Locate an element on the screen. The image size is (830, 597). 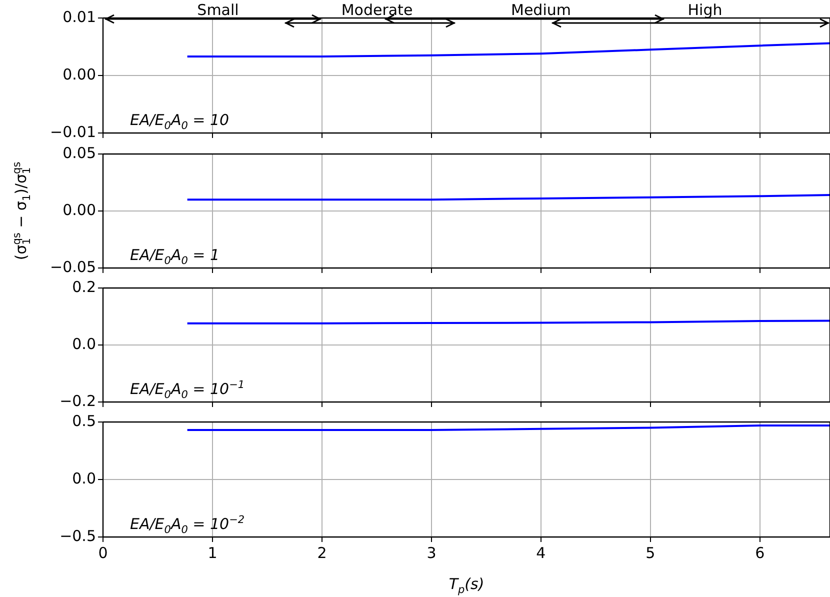
annotation: Small is located at coordinates (218, 10).